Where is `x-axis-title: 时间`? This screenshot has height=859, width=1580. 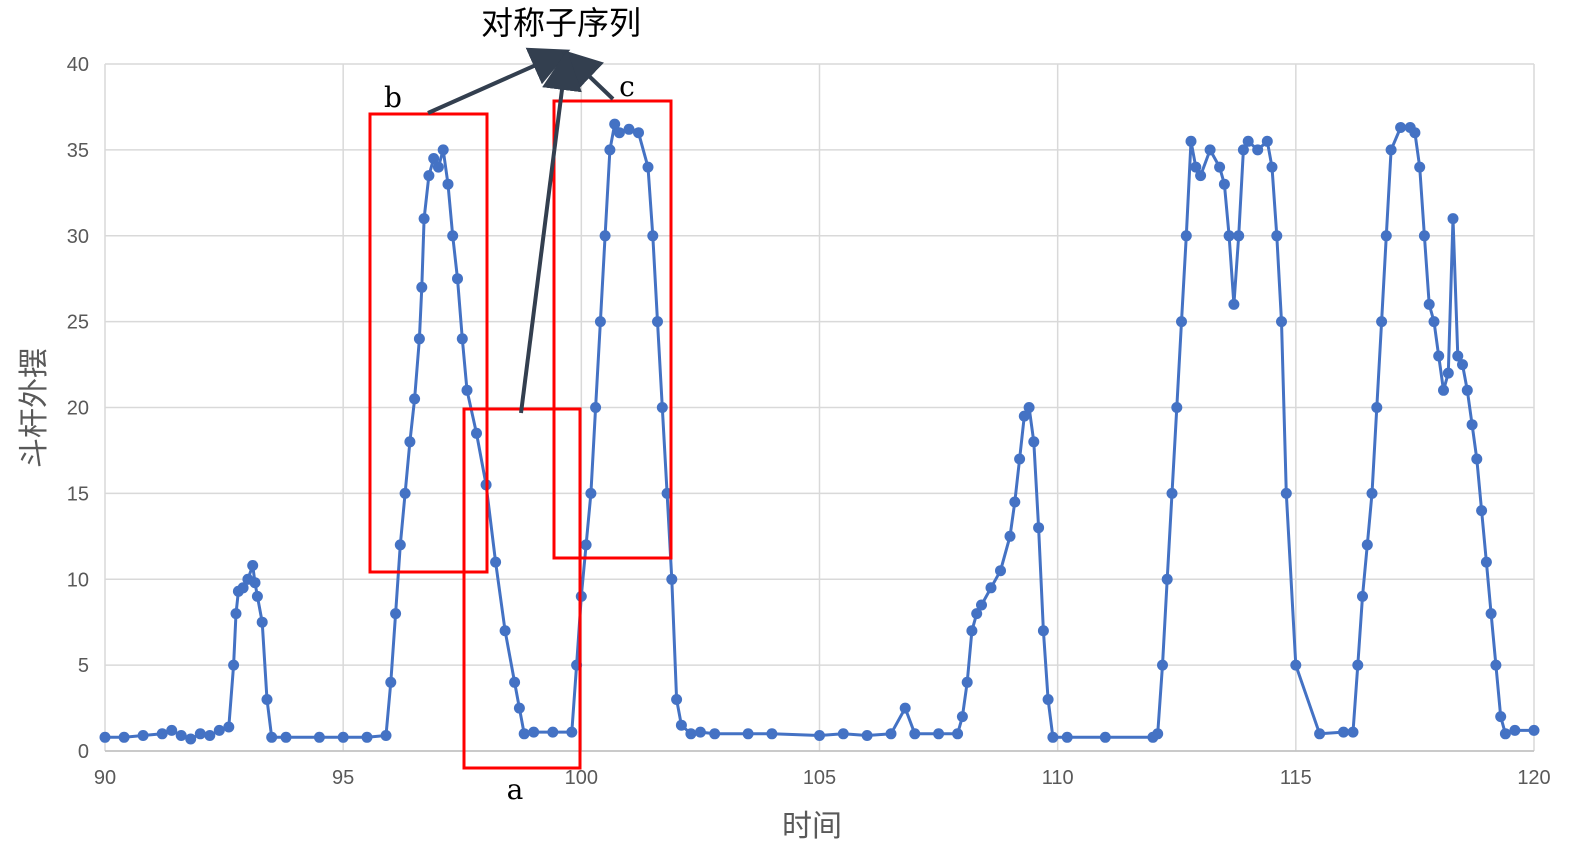 x-axis-title: 时间 is located at coordinates (812, 826).